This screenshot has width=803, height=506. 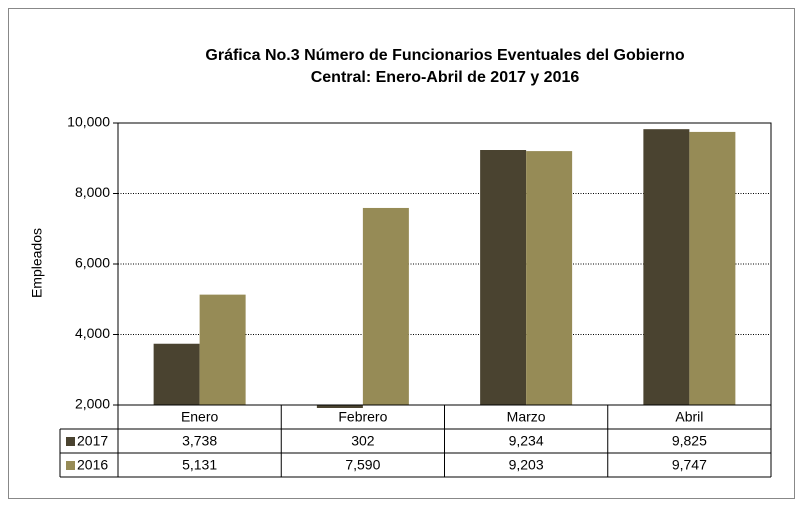 I want to click on table-value: 7,590, so click(x=362, y=465).